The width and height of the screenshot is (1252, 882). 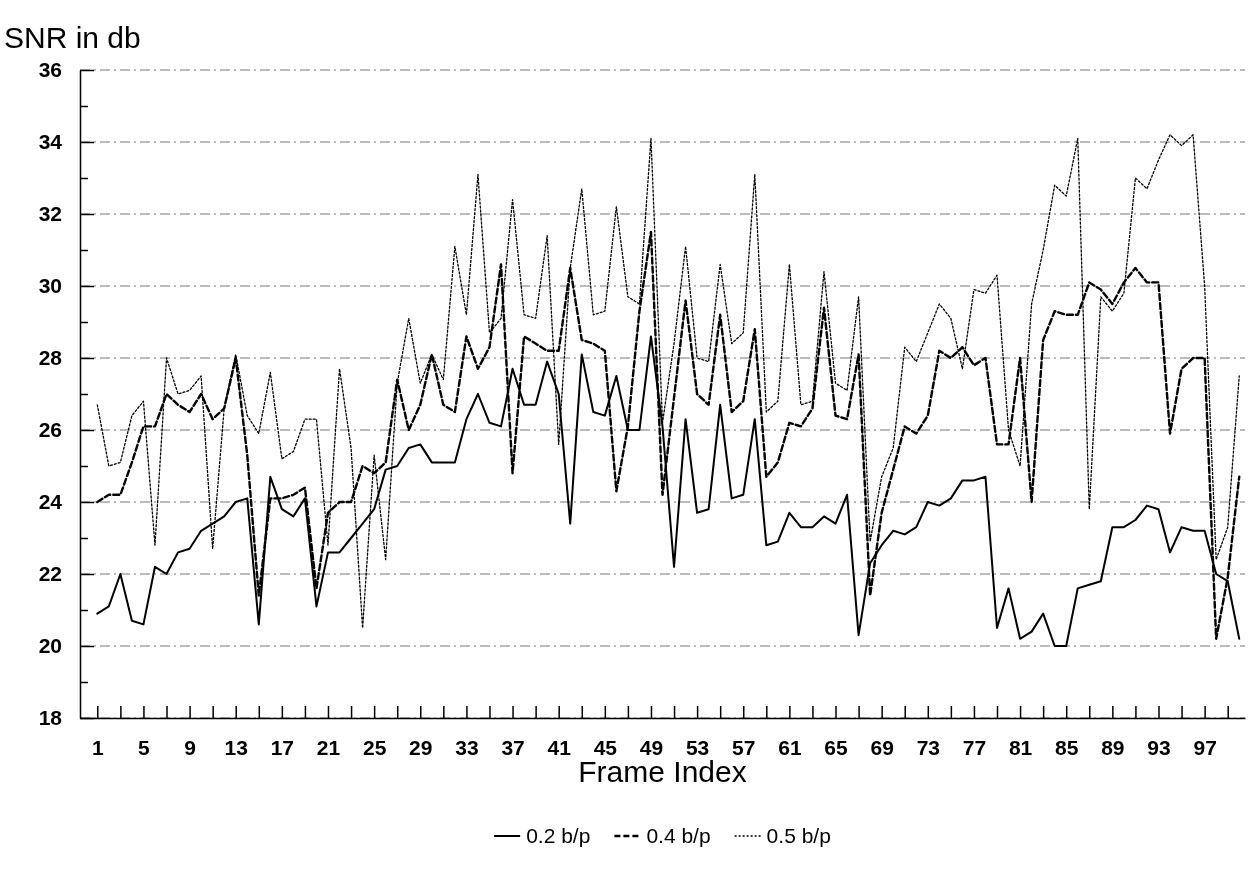 I want to click on x-tick-label: 81, so click(x=1020, y=747).